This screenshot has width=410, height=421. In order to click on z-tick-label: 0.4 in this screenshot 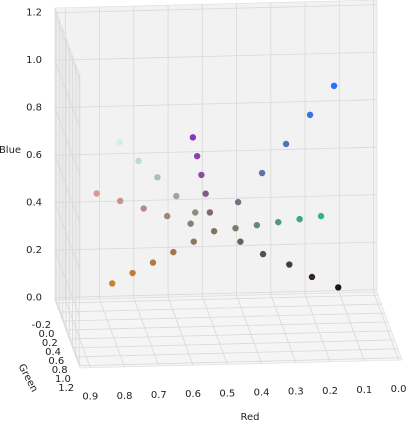, I will do `click(34, 203)`.